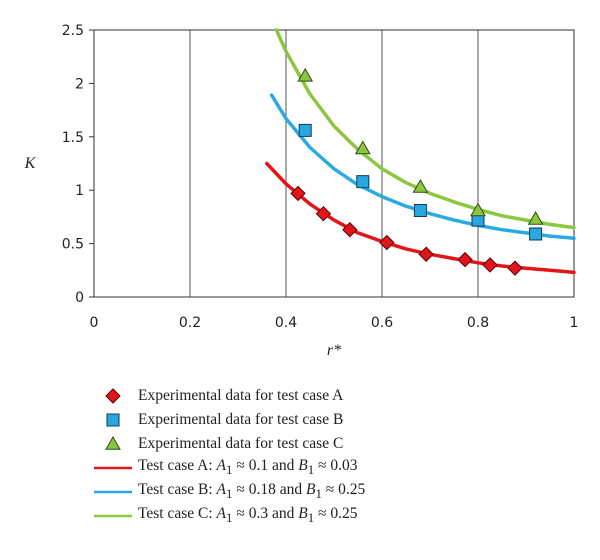 This screenshot has height=560, width=600. What do you see at coordinates (248, 515) in the screenshot?
I see `legend-label: Test case C: A1 ≈ 0.3 and B1 ≈ 0.25` at bounding box center [248, 515].